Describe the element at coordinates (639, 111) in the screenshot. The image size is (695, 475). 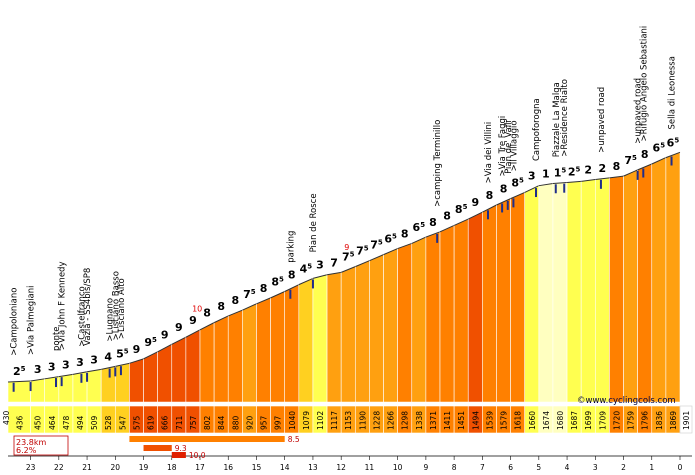
I see `place-label: >unpaved road` at that location.